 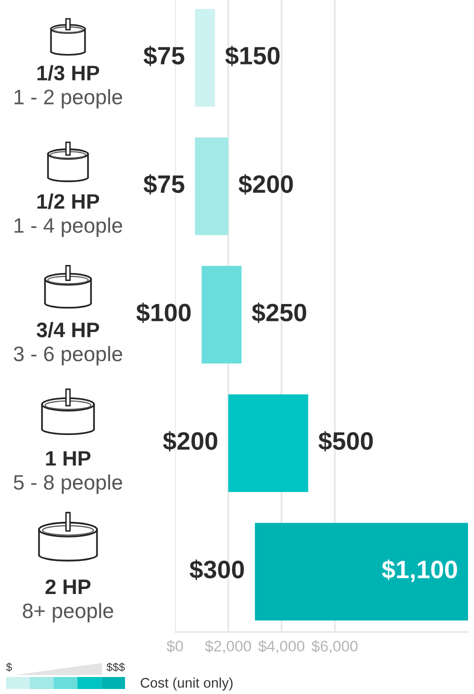 What do you see at coordinates (68, 344) in the screenshot?
I see `y-tick-label: 3/4 HP 3 - 6 people` at bounding box center [68, 344].